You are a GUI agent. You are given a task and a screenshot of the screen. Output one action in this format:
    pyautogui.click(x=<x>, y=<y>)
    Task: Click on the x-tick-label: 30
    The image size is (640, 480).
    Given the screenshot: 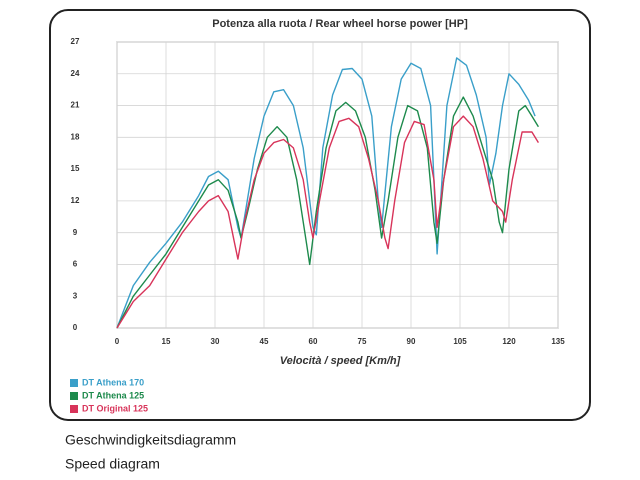 What is the action you would take?
    pyautogui.click(x=215, y=341)
    